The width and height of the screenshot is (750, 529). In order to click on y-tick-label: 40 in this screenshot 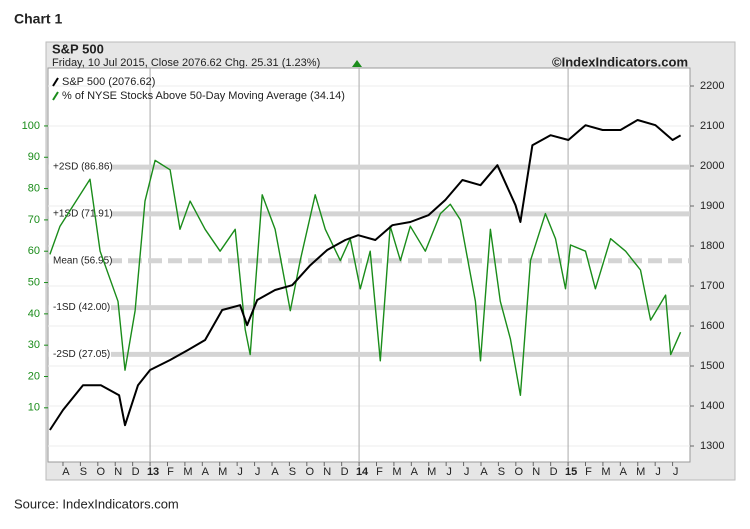, I will do `click(34, 314)`.